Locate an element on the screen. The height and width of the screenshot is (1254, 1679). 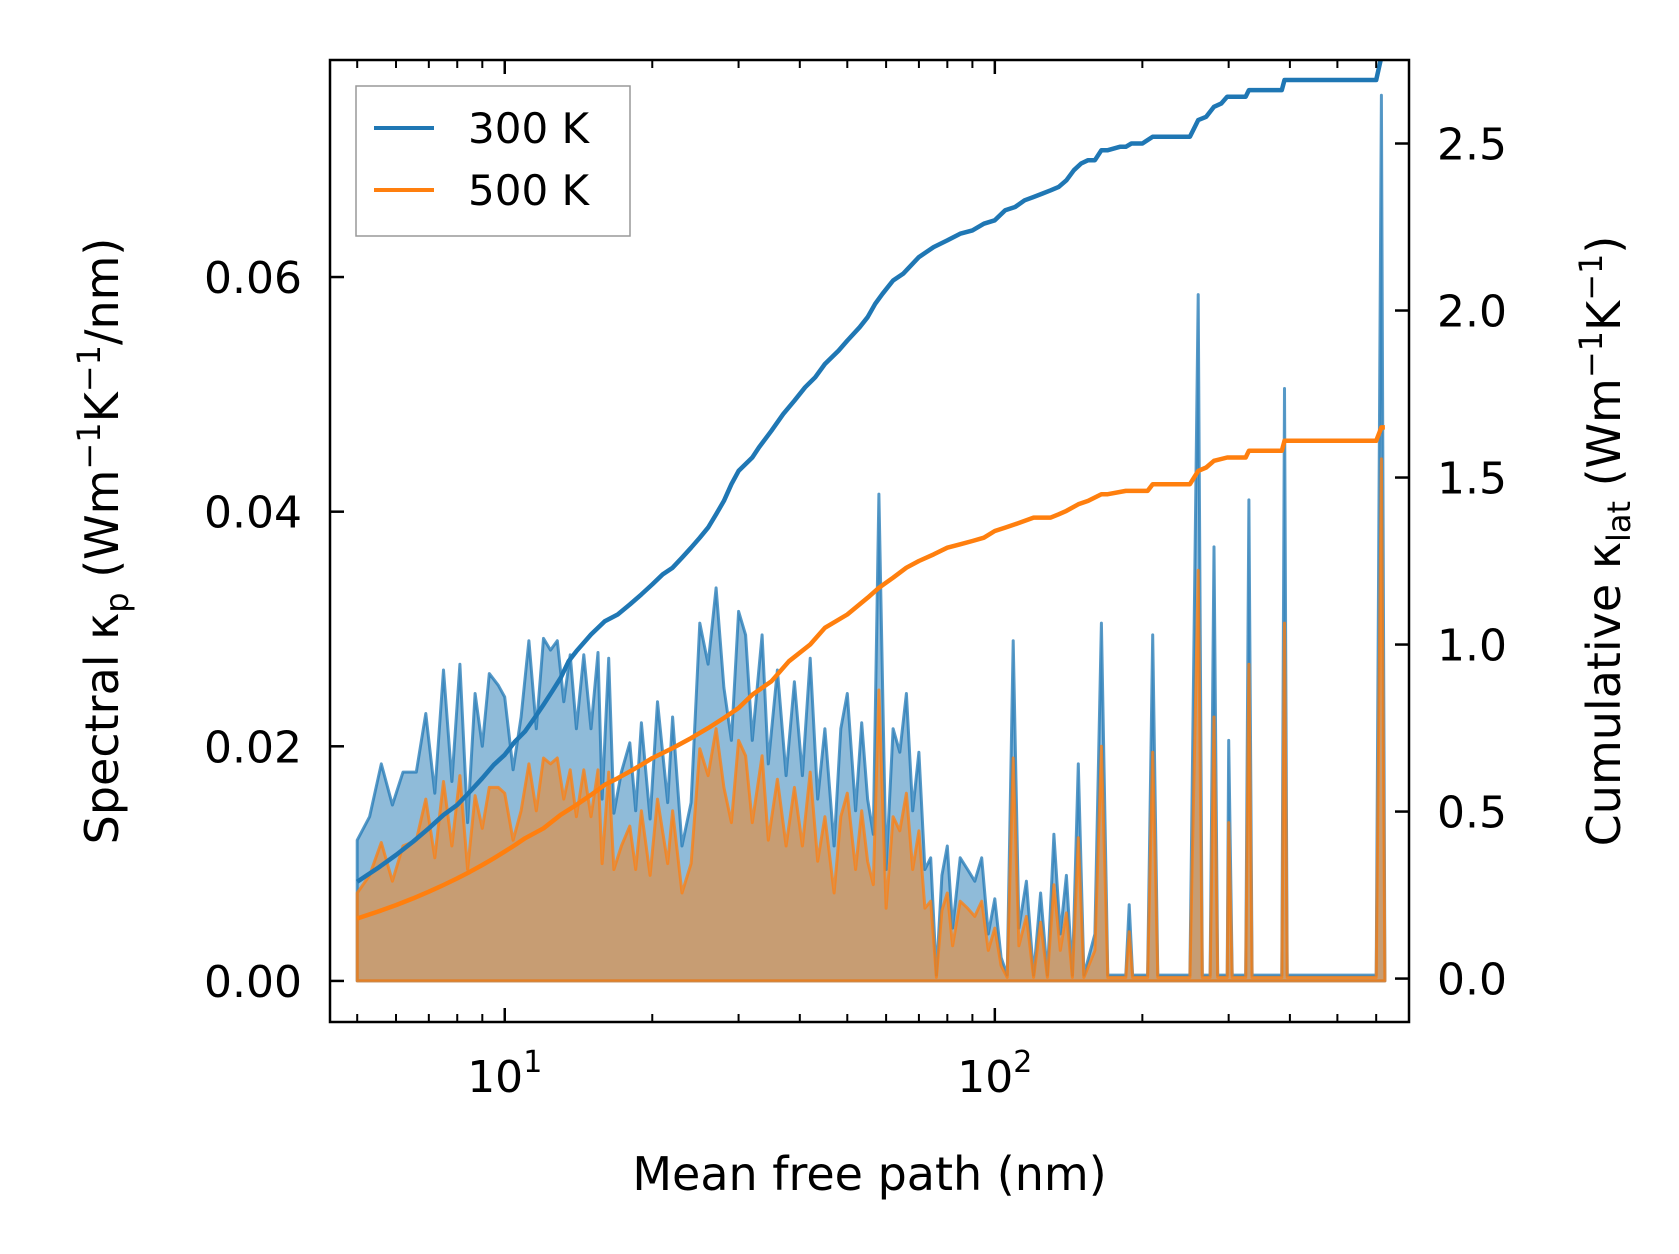
y-left-tick-label: 0.06 is located at coordinates (253, 278).